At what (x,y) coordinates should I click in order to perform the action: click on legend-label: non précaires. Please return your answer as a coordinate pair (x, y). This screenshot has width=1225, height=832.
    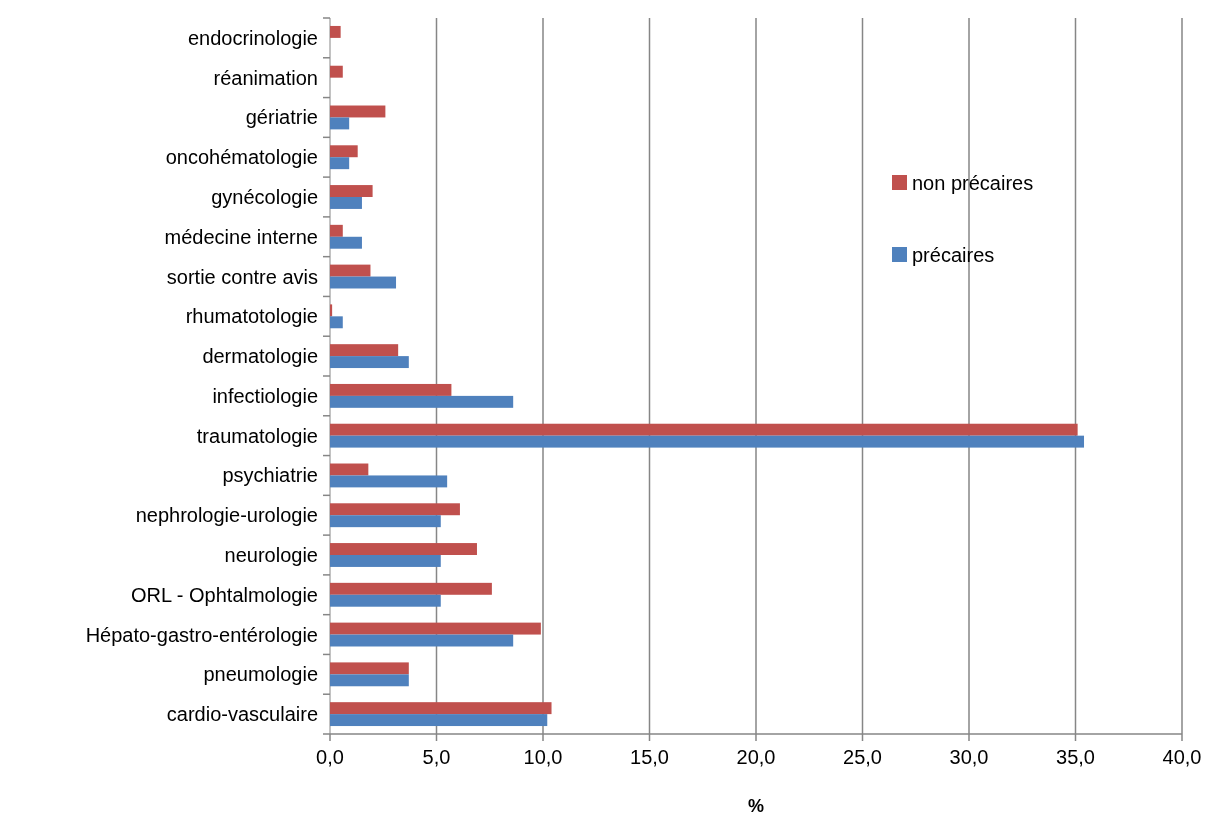
    Looking at the image, I should click on (973, 183).